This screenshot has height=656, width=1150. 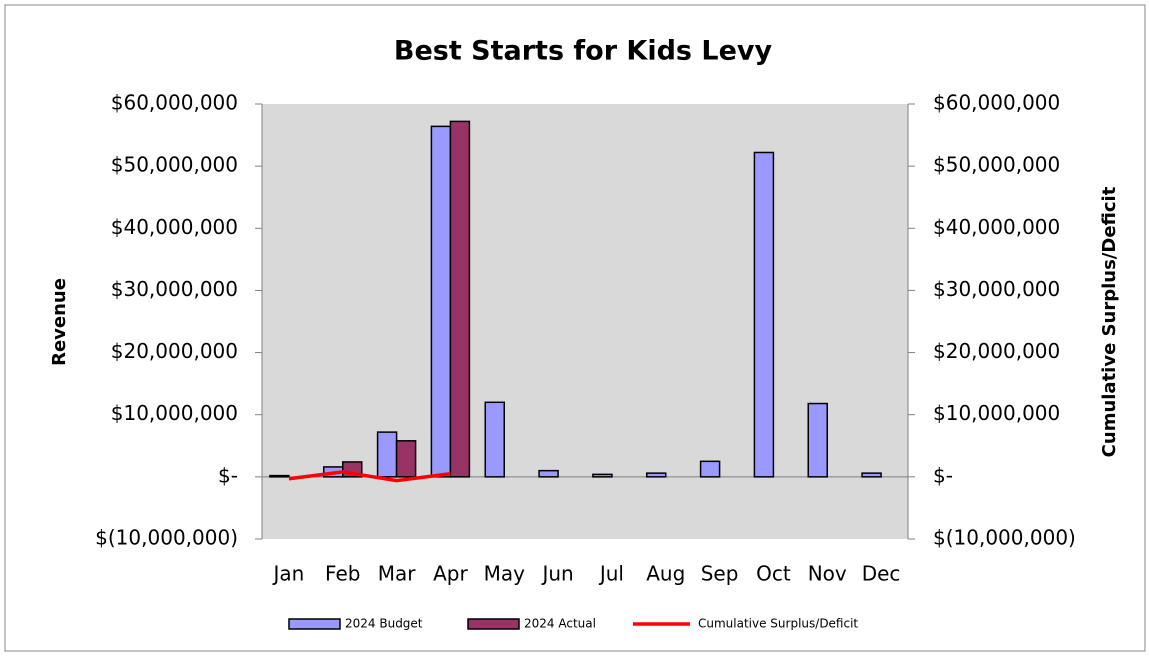 What do you see at coordinates (174, 351) in the screenshot?
I see `y-tick-label: $20,000,000` at bounding box center [174, 351].